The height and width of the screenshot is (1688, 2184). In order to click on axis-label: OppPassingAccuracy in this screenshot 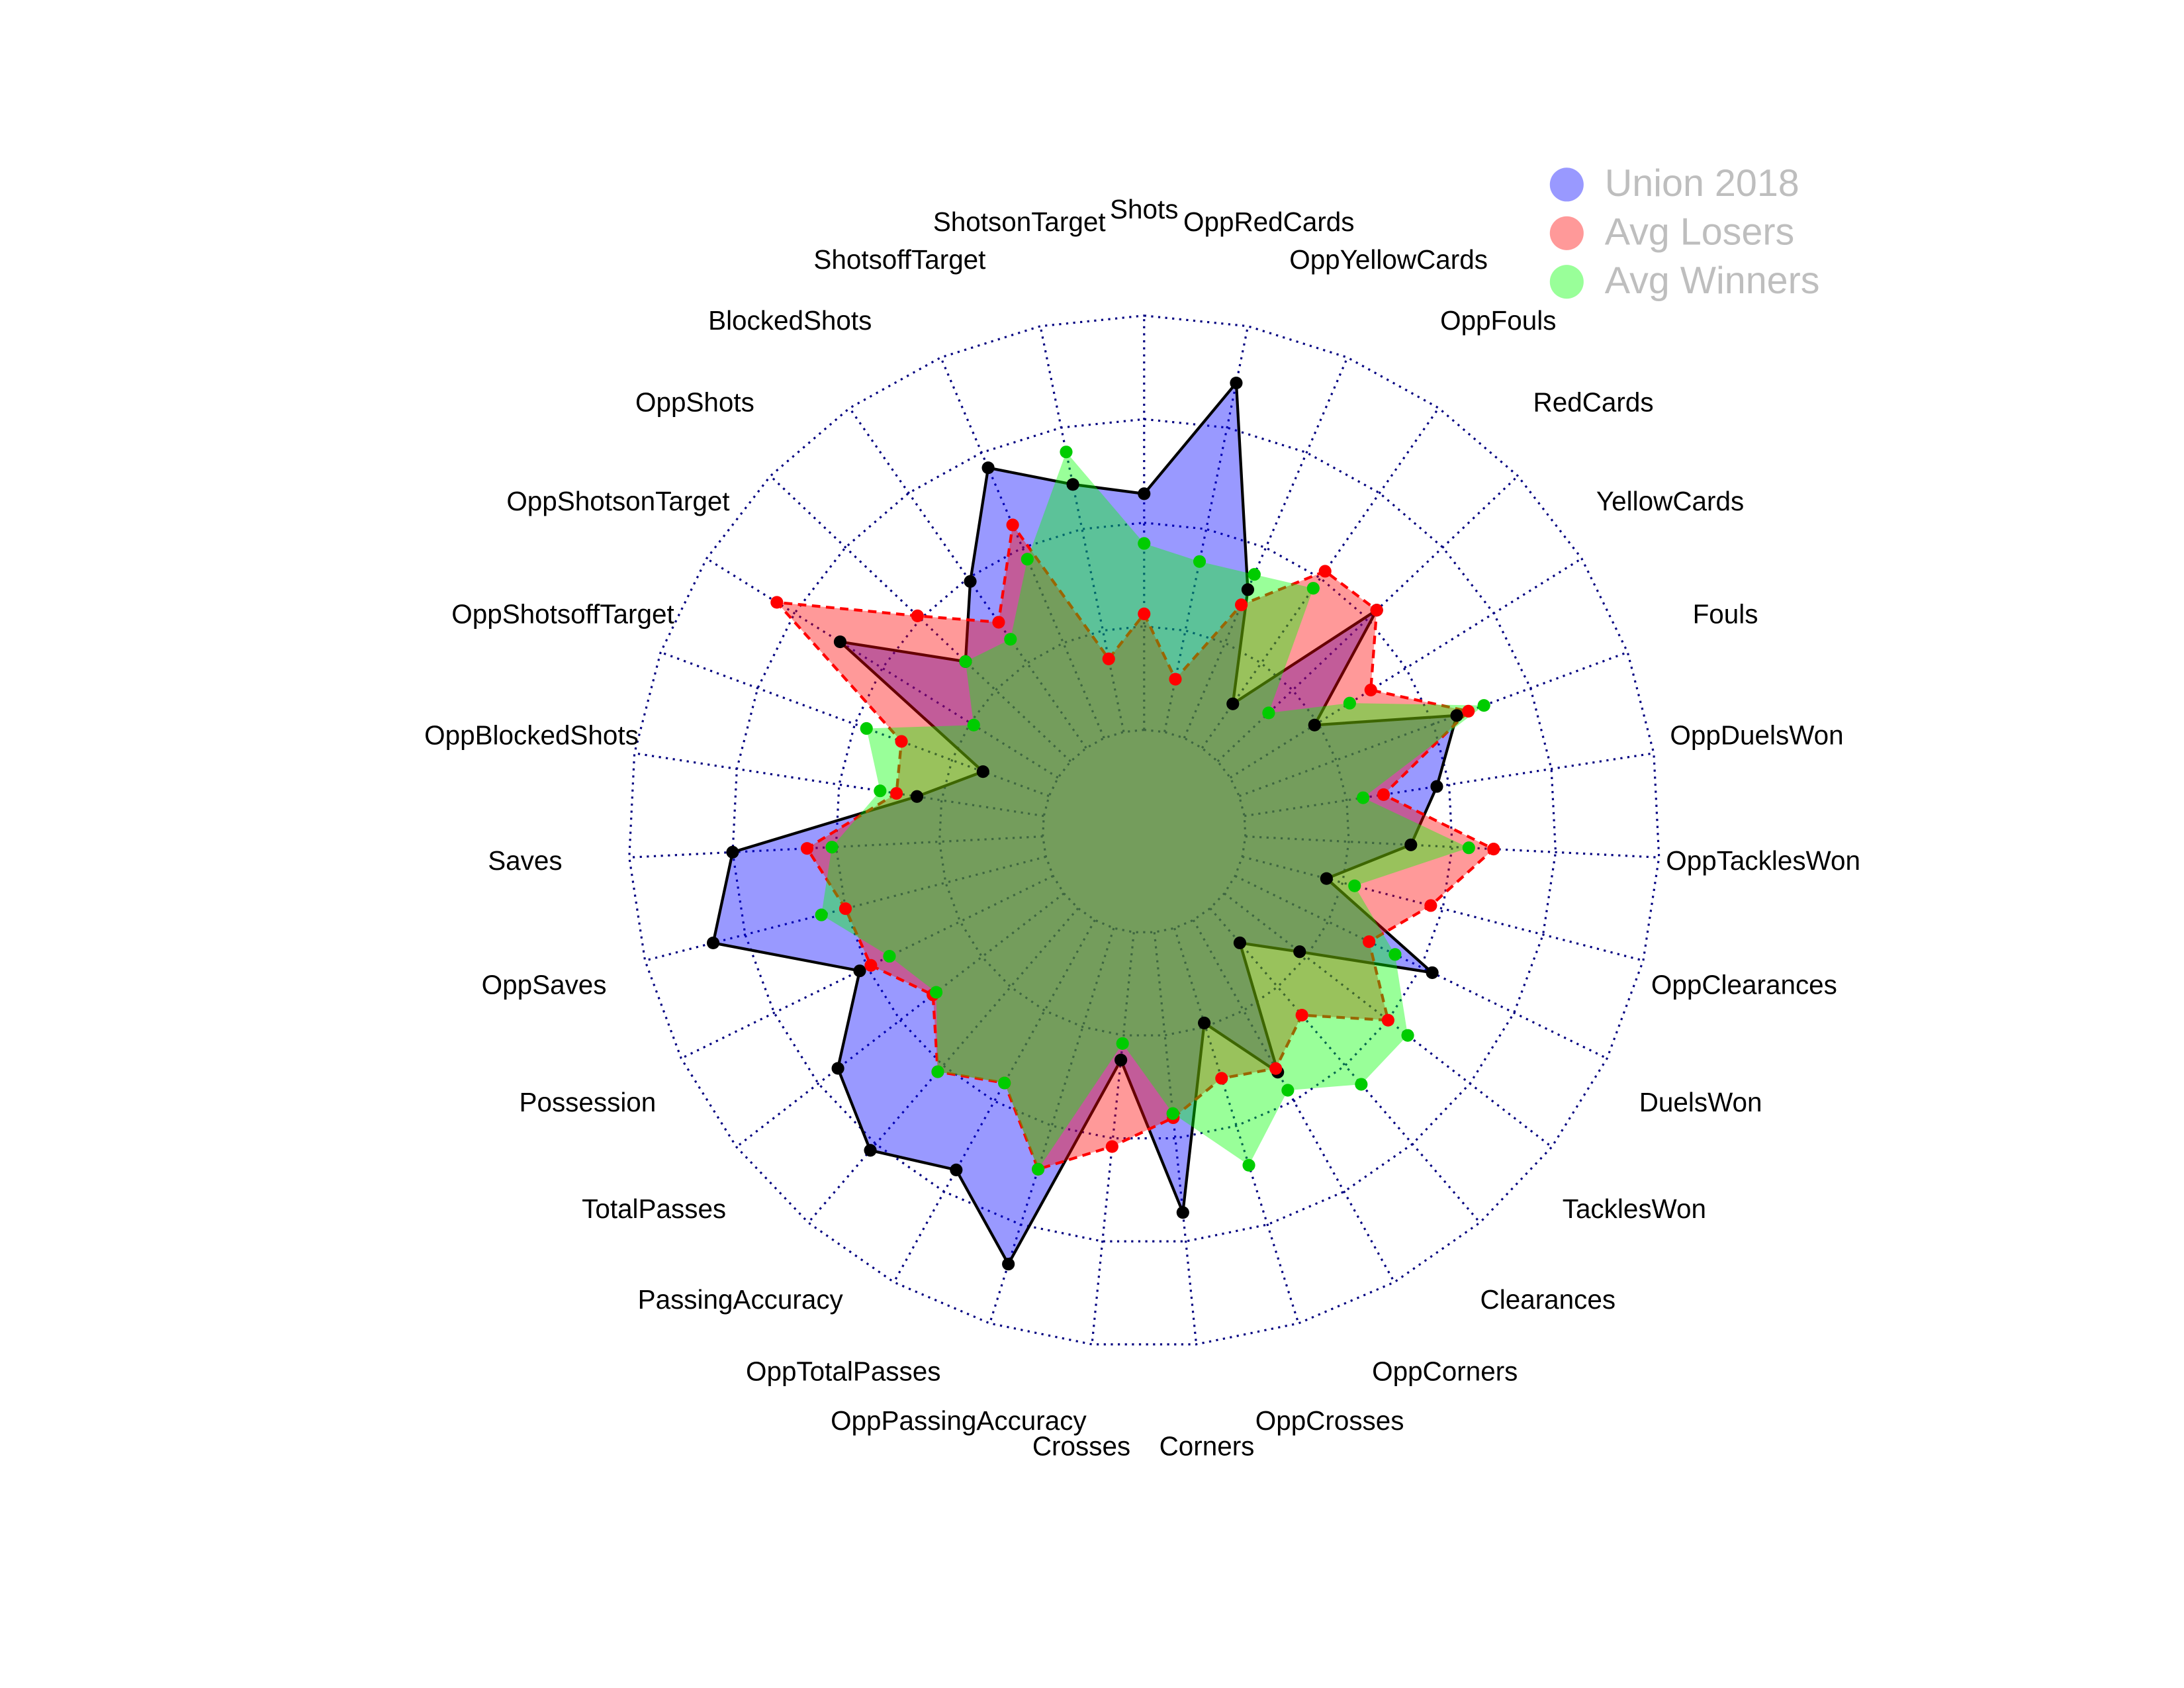, I will do `click(959, 1420)`.